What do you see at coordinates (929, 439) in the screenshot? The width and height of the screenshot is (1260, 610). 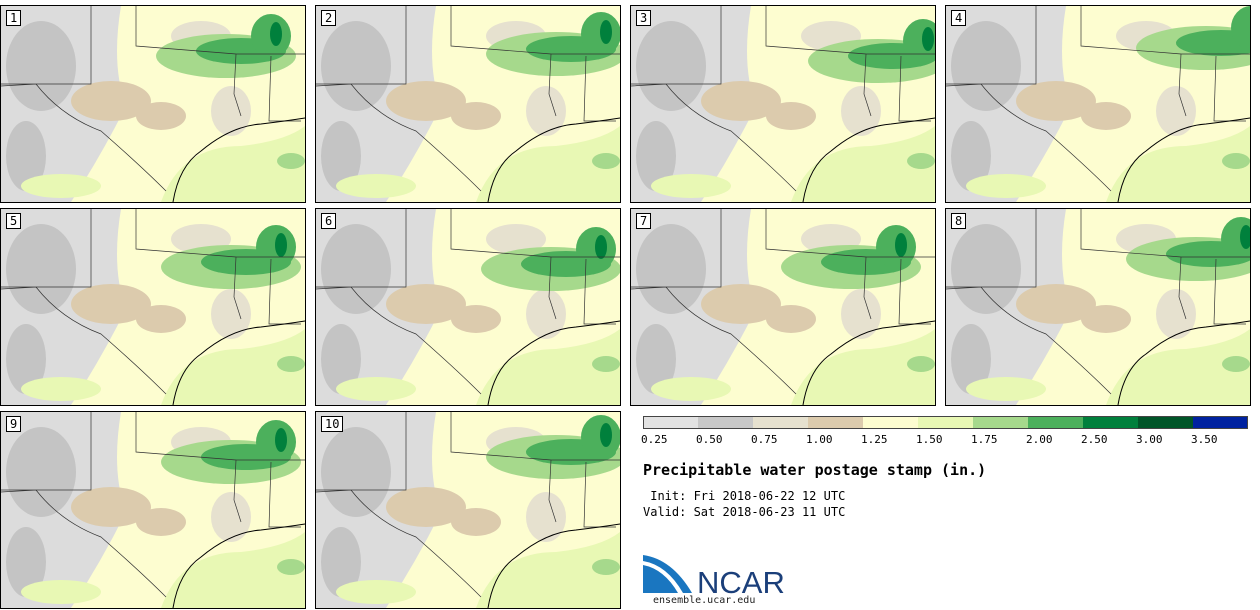 I see `colorbar-tick-label: 1.50` at bounding box center [929, 439].